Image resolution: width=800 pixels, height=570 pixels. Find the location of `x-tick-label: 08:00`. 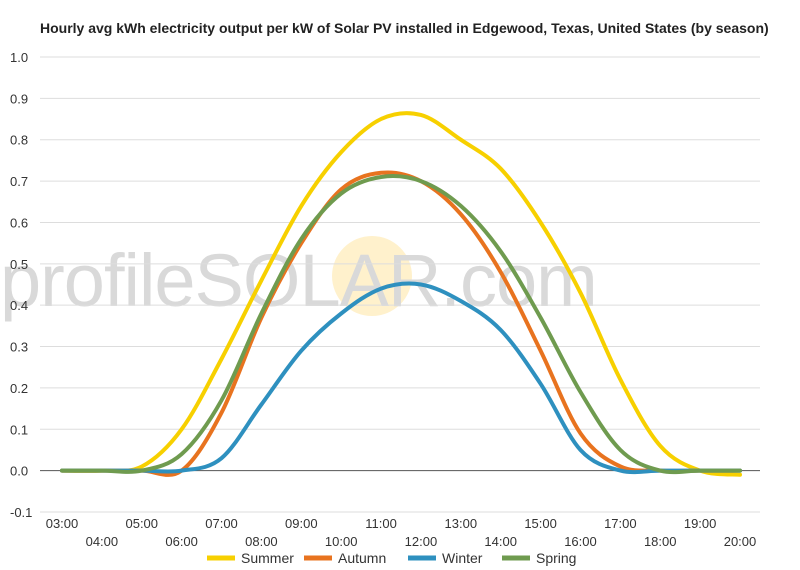

x-tick-label: 08:00 is located at coordinates (261, 541).